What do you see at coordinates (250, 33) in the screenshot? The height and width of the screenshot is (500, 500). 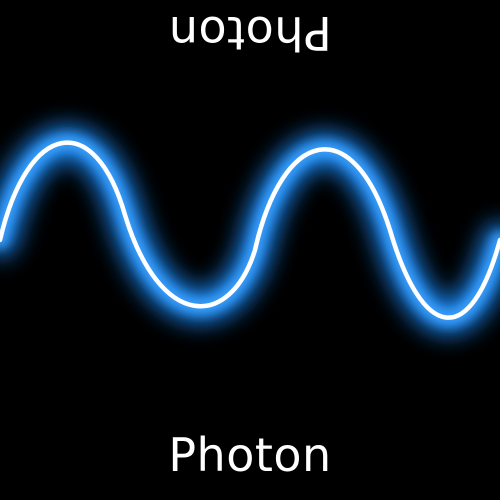 I see `top-label-inverted: Photon` at bounding box center [250, 33].